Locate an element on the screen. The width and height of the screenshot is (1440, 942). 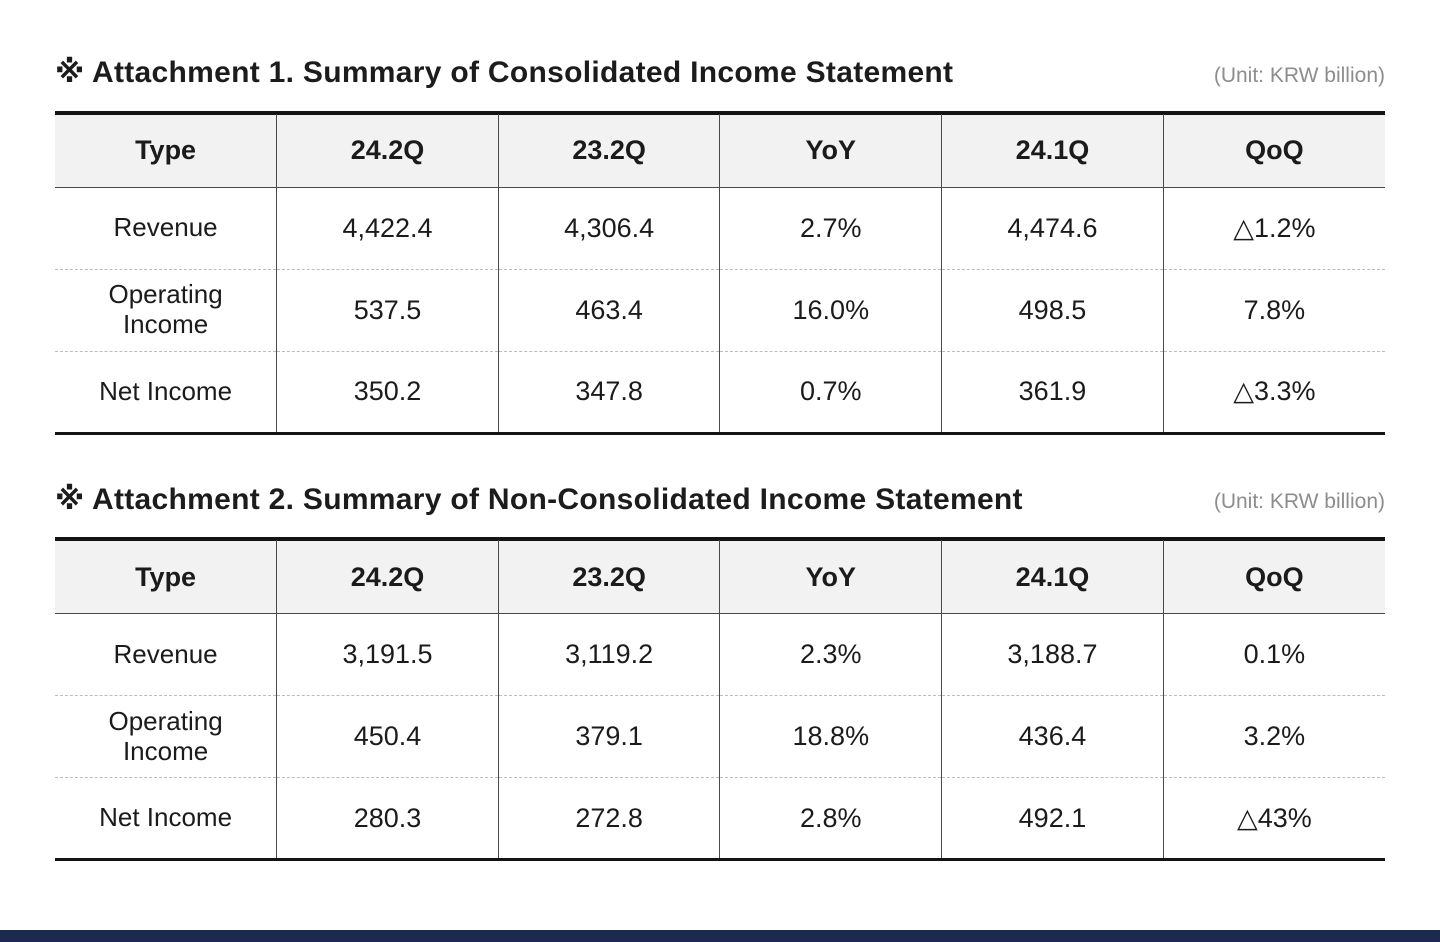
table-cell: 450.4 is located at coordinates (387, 736).